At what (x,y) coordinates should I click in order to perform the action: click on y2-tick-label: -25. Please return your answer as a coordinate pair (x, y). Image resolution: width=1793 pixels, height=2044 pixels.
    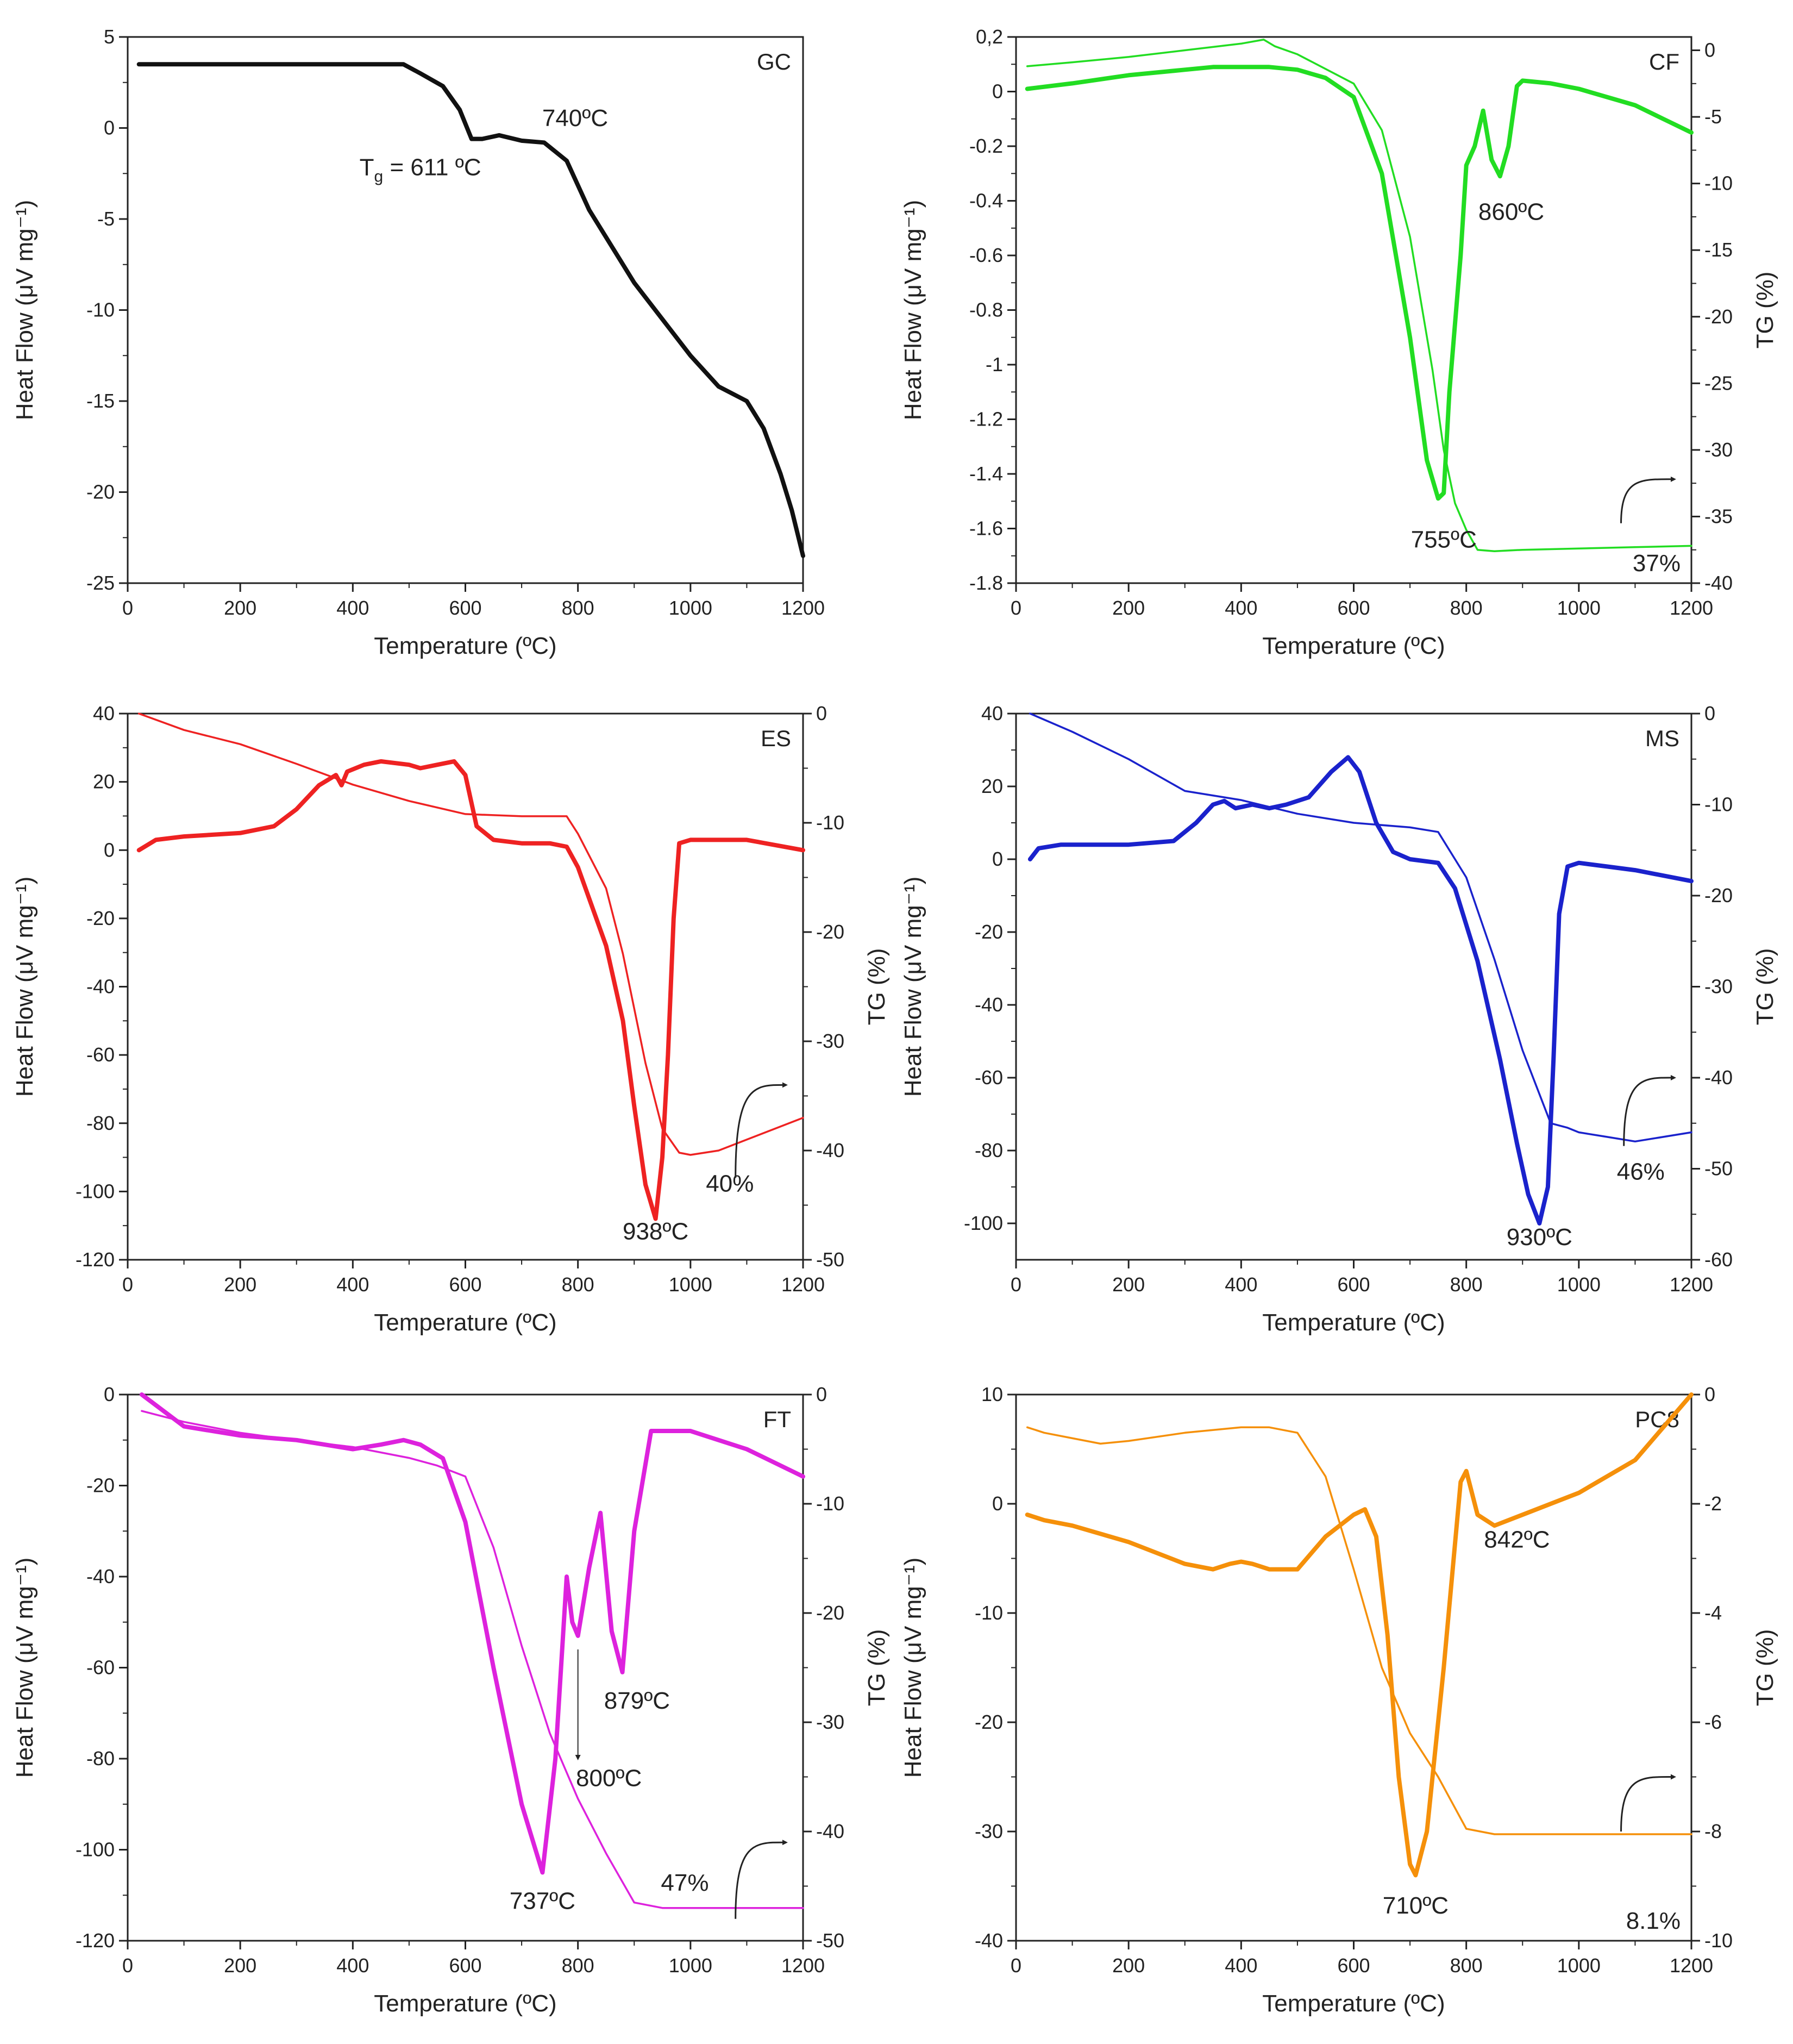
    Looking at the image, I should click on (1718, 383).